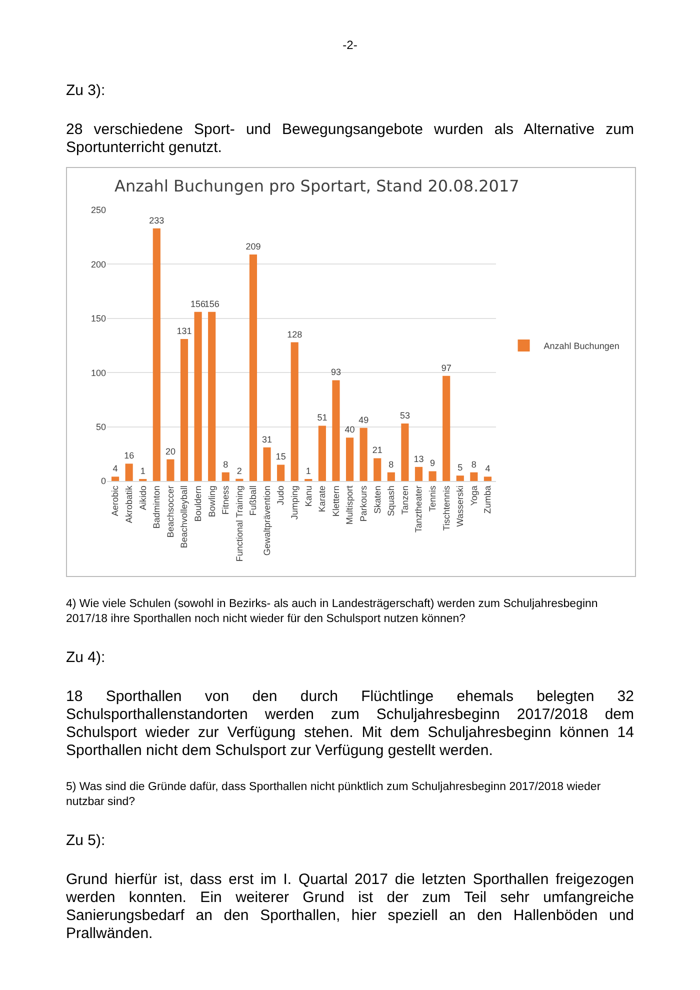 The width and height of the screenshot is (700, 990). What do you see at coordinates (129, 455) in the screenshot?
I see `data-label: 16` at bounding box center [129, 455].